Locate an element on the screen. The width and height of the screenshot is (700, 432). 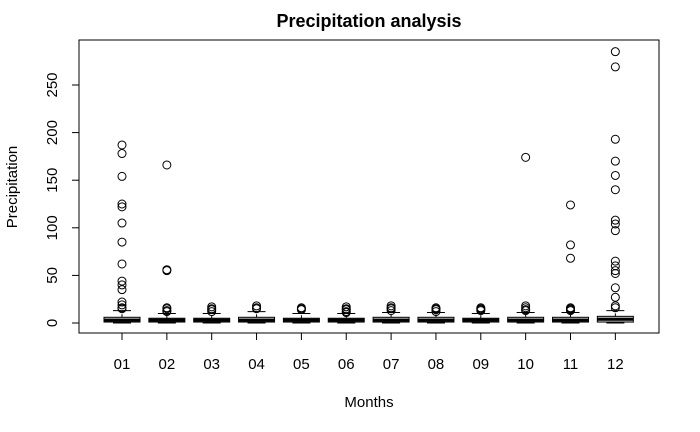
x-axis-label: Months is located at coordinates (368, 402).